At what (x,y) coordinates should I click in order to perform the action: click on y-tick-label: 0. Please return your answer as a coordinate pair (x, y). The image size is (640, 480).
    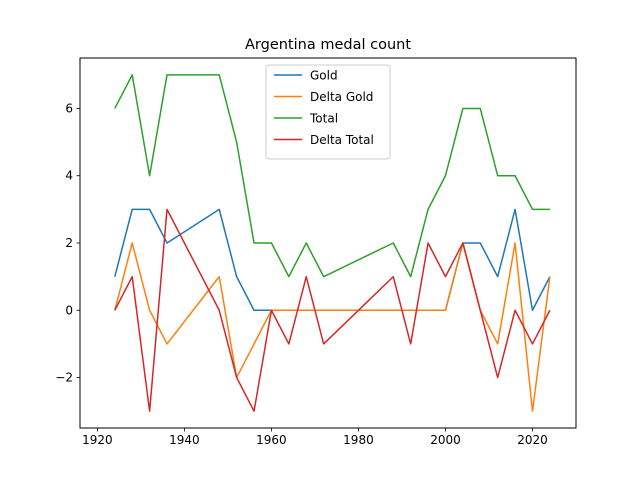
    Looking at the image, I should click on (69, 310).